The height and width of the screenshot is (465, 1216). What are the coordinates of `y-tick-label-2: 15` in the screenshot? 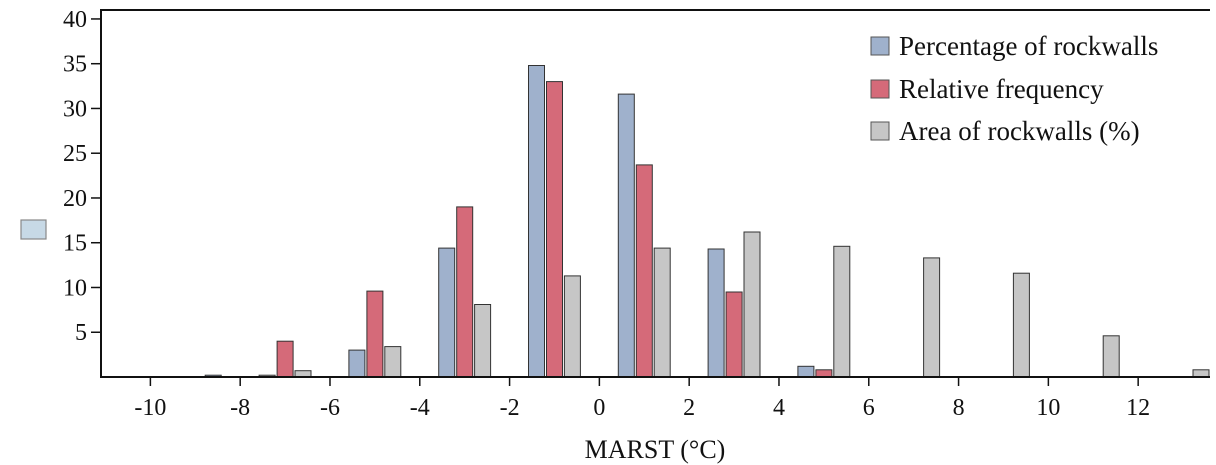 It's located at (75, 244).